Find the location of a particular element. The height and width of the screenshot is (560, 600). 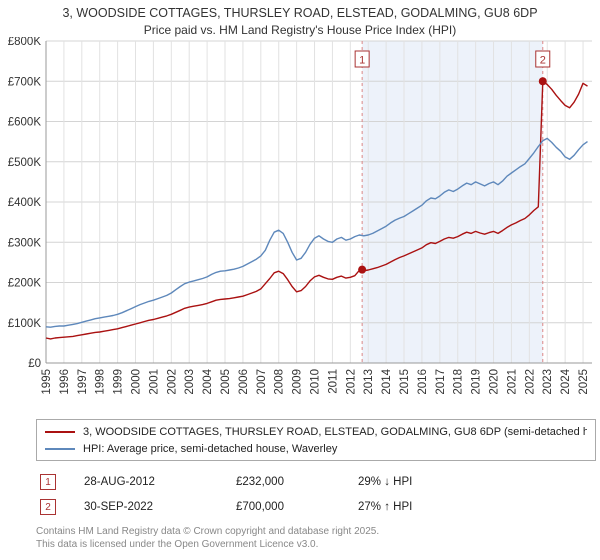

svg-text: 2025 is located at coordinates (584, 382).